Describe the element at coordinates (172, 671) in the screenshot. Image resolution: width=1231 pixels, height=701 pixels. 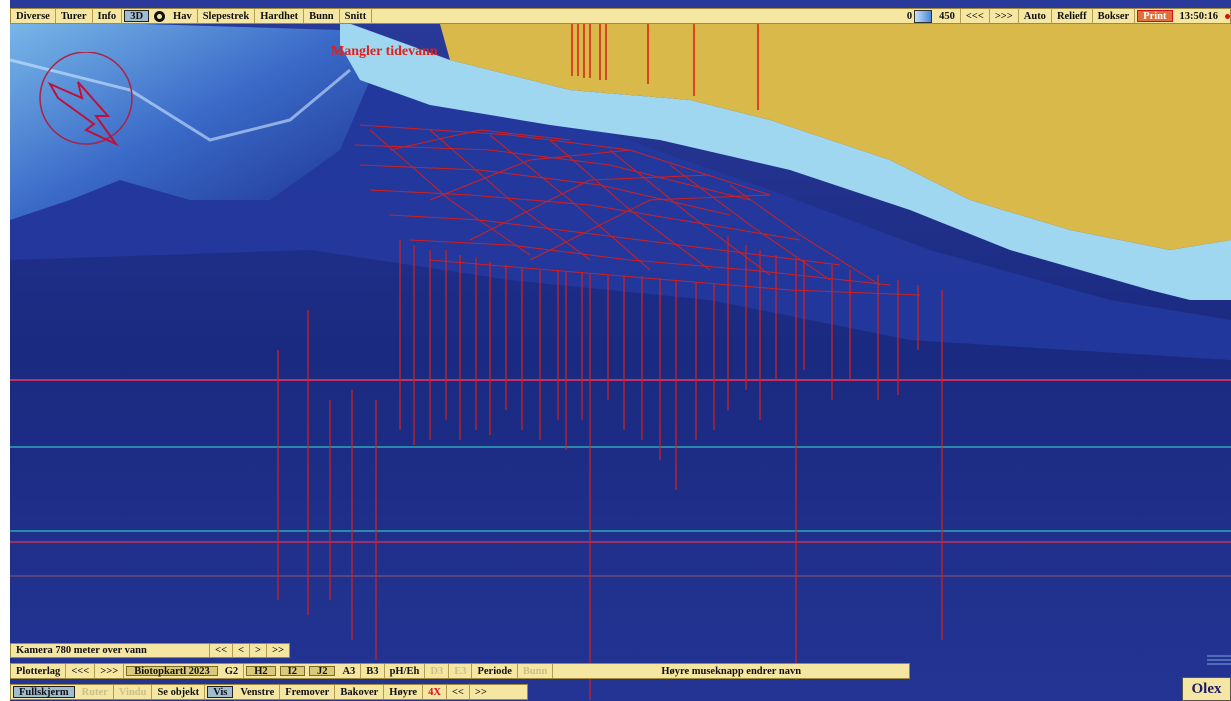
I see `layer-biotopkart: Biotopkartl 2023` at that location.